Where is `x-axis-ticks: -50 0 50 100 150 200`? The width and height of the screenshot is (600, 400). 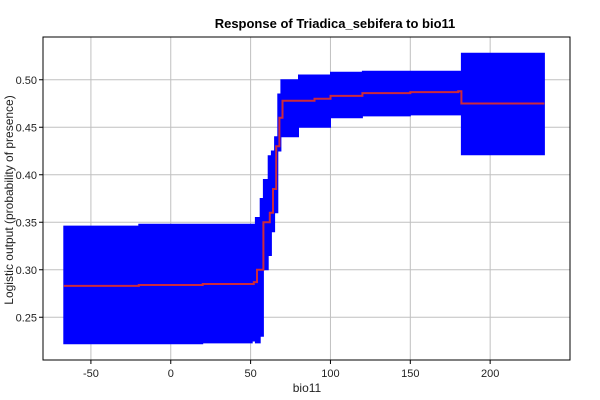
x-axis-ticks: -50 0 50 100 150 200 is located at coordinates (291, 370).